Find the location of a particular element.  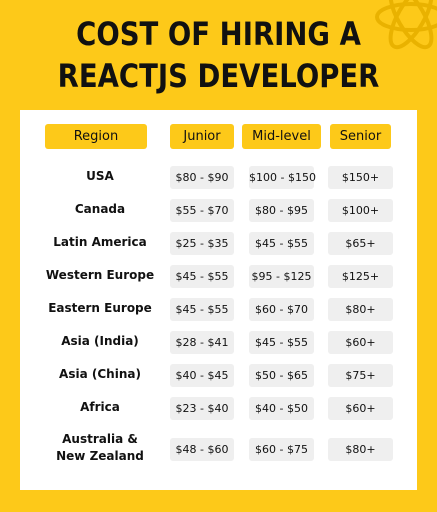

region-label: Western Europe is located at coordinates (100, 275).